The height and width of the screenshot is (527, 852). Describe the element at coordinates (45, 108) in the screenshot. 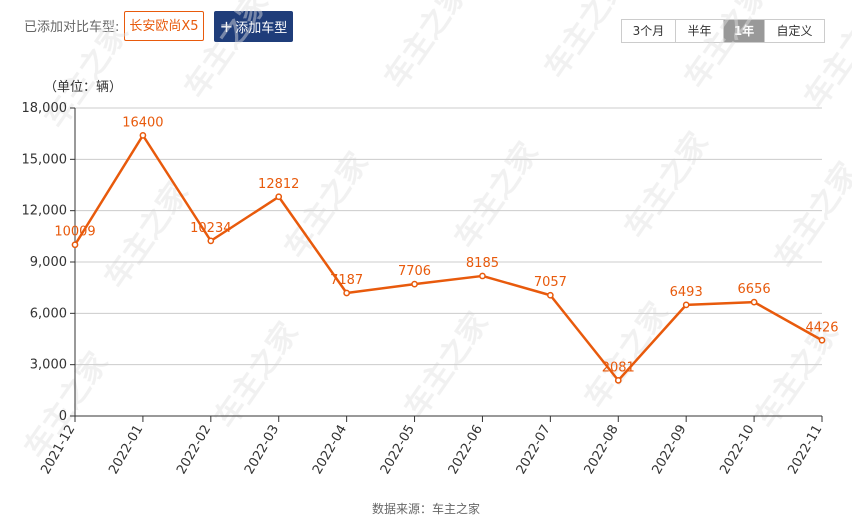

I see `y-tick-label: 18,000` at that location.